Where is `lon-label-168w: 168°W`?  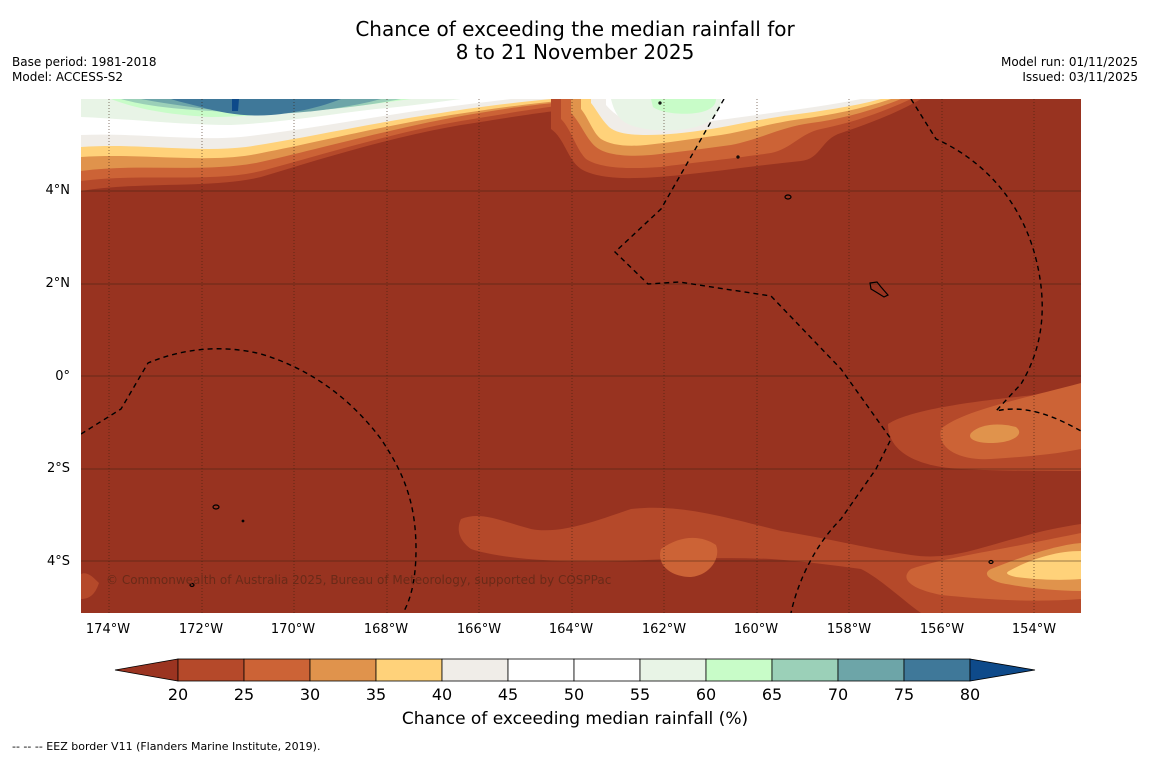
lon-label-168w: 168°W is located at coordinates (386, 629).